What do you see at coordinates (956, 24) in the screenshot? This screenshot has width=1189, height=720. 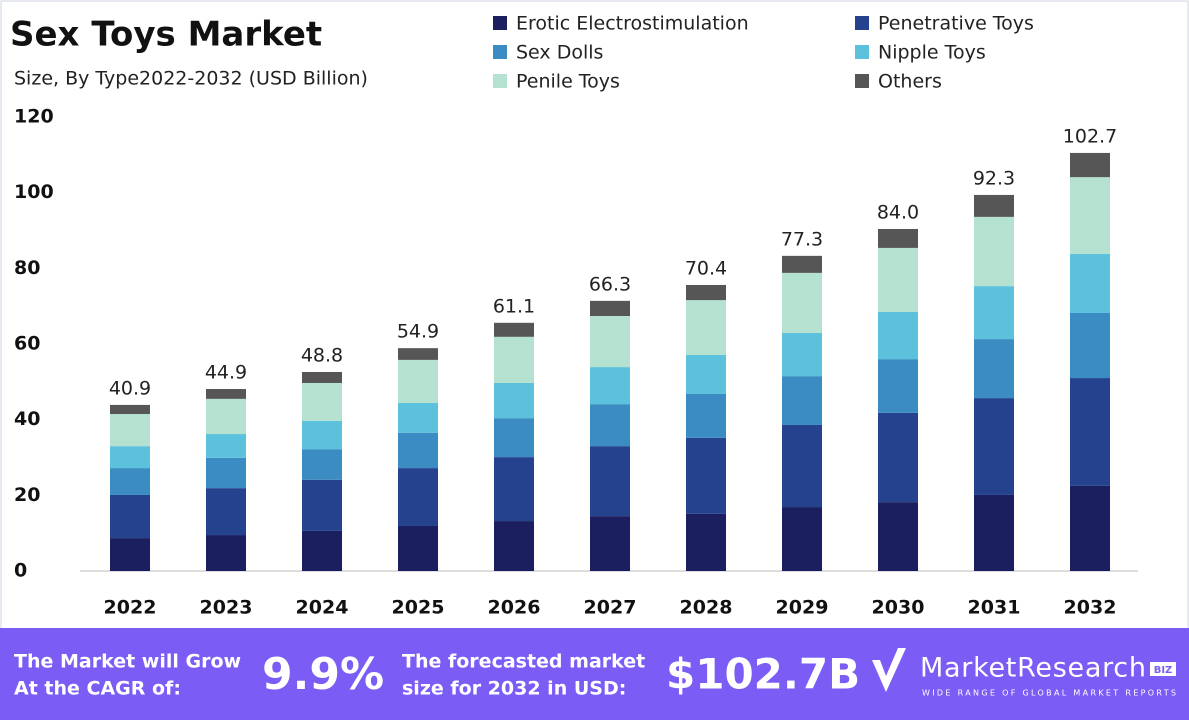 I see `legend-label: Penetrative Toys` at bounding box center [956, 24].